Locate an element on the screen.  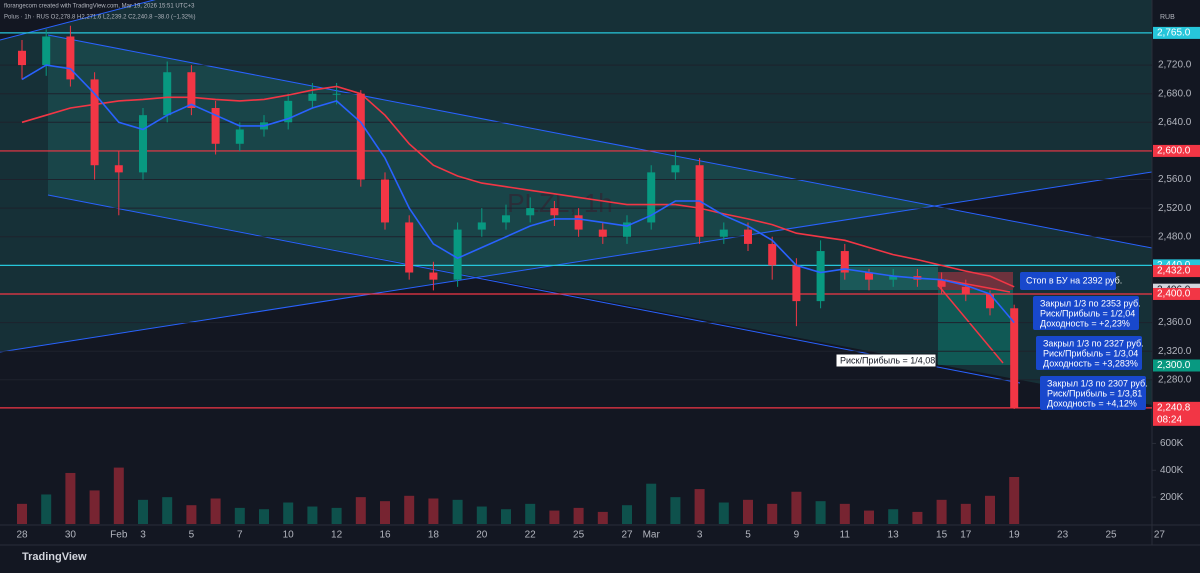
y-tick-label: 2,520.0 is located at coordinates (1175, 208).